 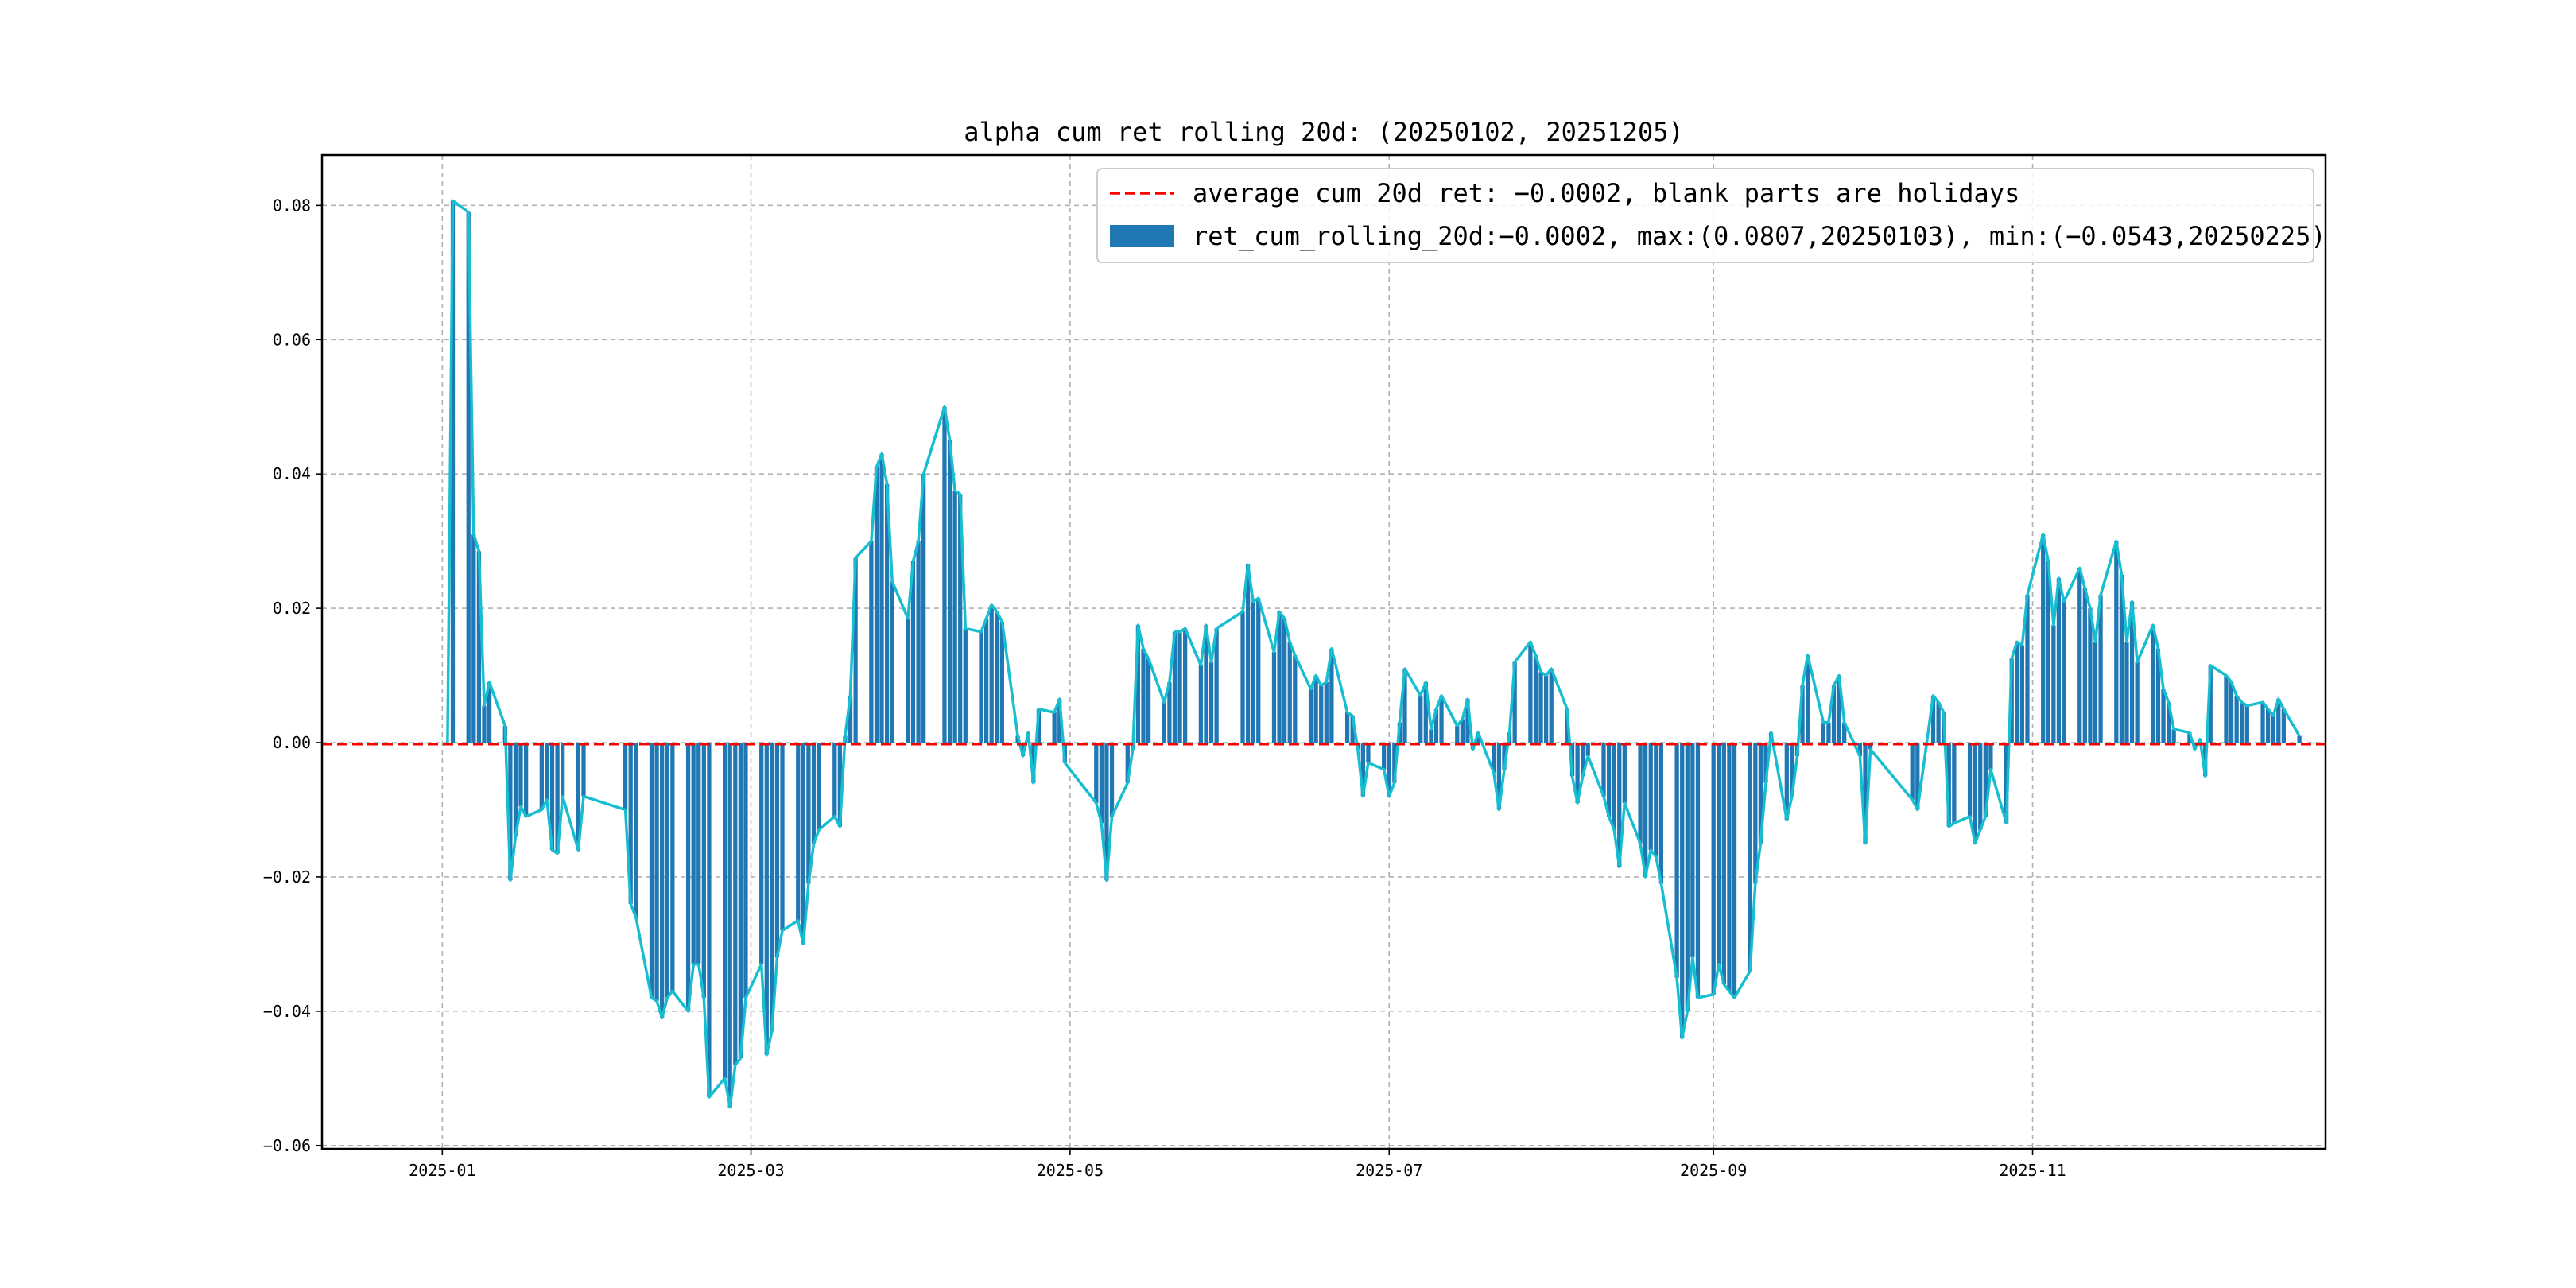 What do you see at coordinates (292, 743) in the screenshot?
I see `y-tick-label: 0.00` at bounding box center [292, 743].